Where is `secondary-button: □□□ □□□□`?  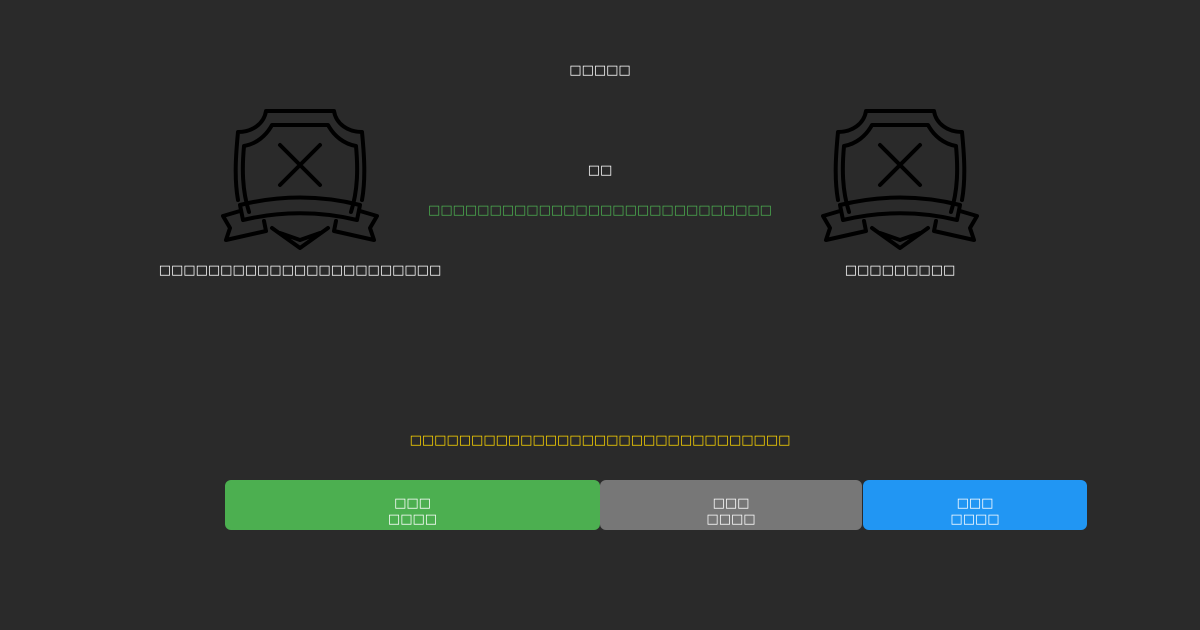
secondary-button: □□□ □□□□ is located at coordinates (731, 505).